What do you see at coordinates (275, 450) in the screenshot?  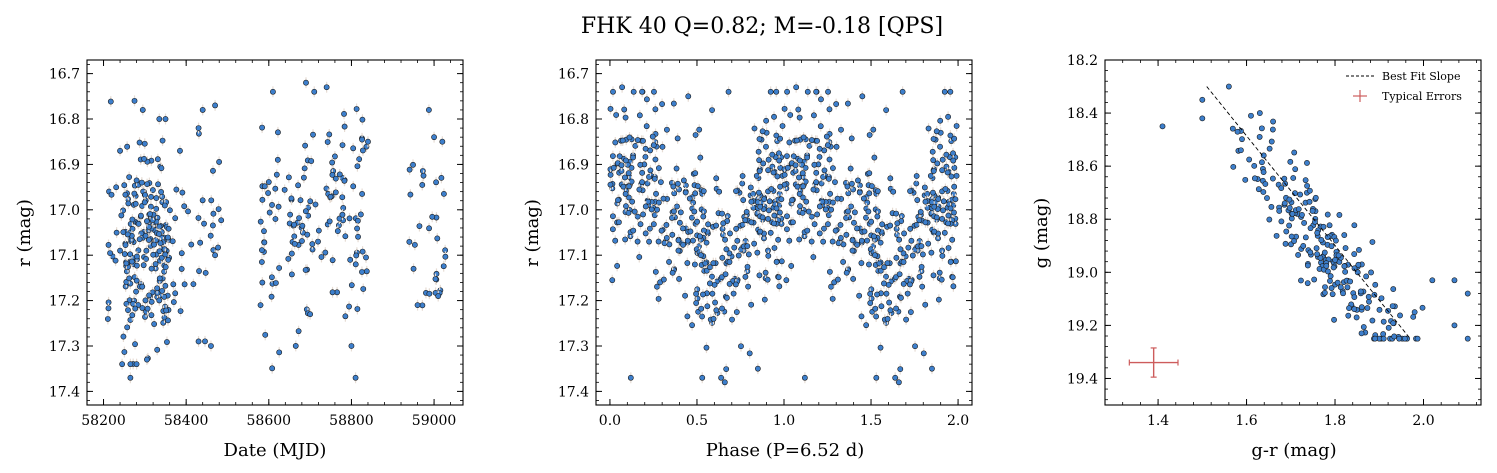 I see `x-axis-label-date: Date (MJD)` at bounding box center [275, 450].